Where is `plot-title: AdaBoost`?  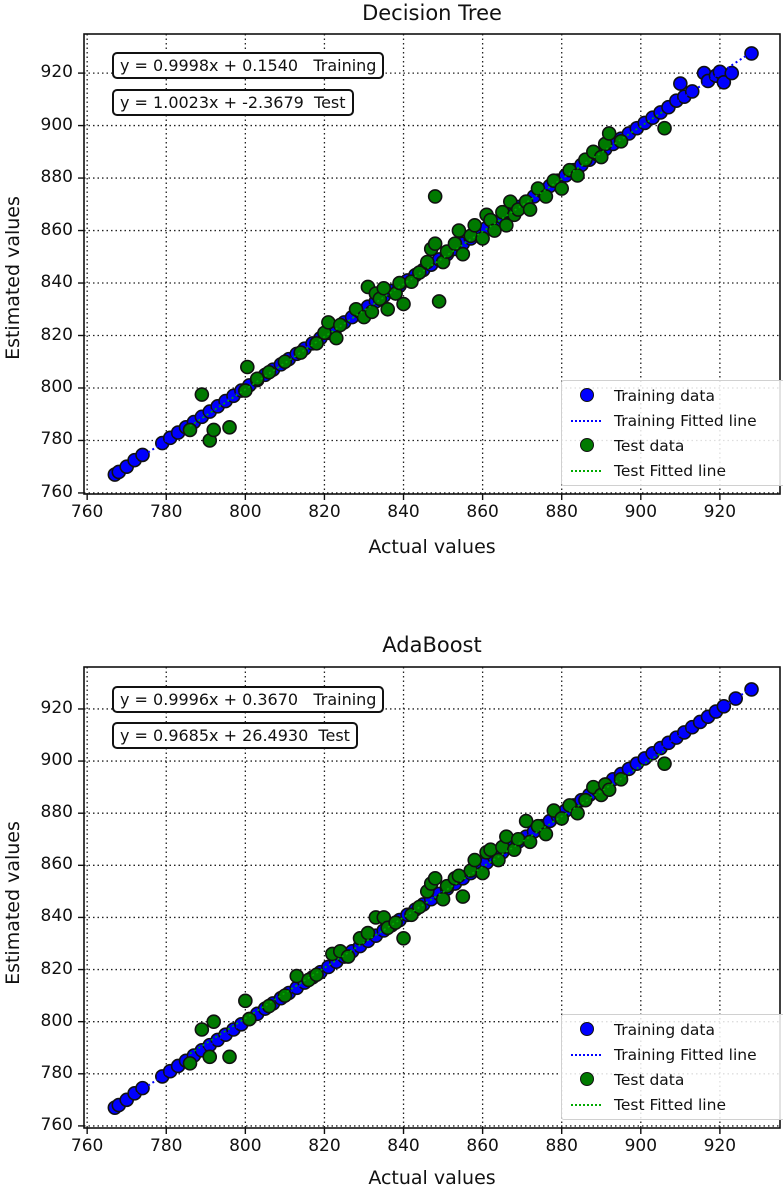
plot-title: AdaBoost is located at coordinates (432, 645).